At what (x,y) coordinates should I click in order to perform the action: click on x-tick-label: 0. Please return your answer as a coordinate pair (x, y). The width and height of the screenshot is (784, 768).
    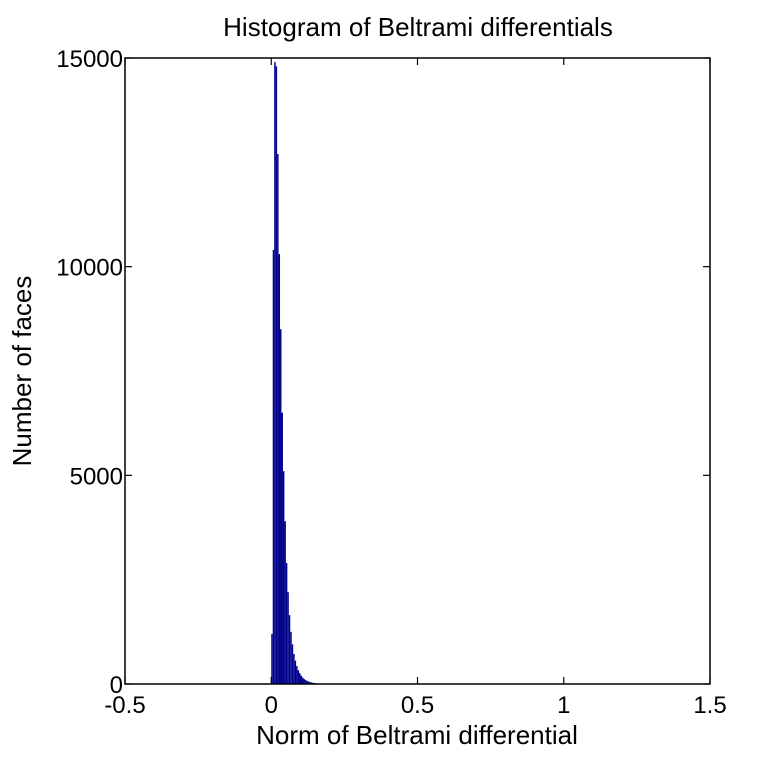
    Looking at the image, I should click on (271, 705).